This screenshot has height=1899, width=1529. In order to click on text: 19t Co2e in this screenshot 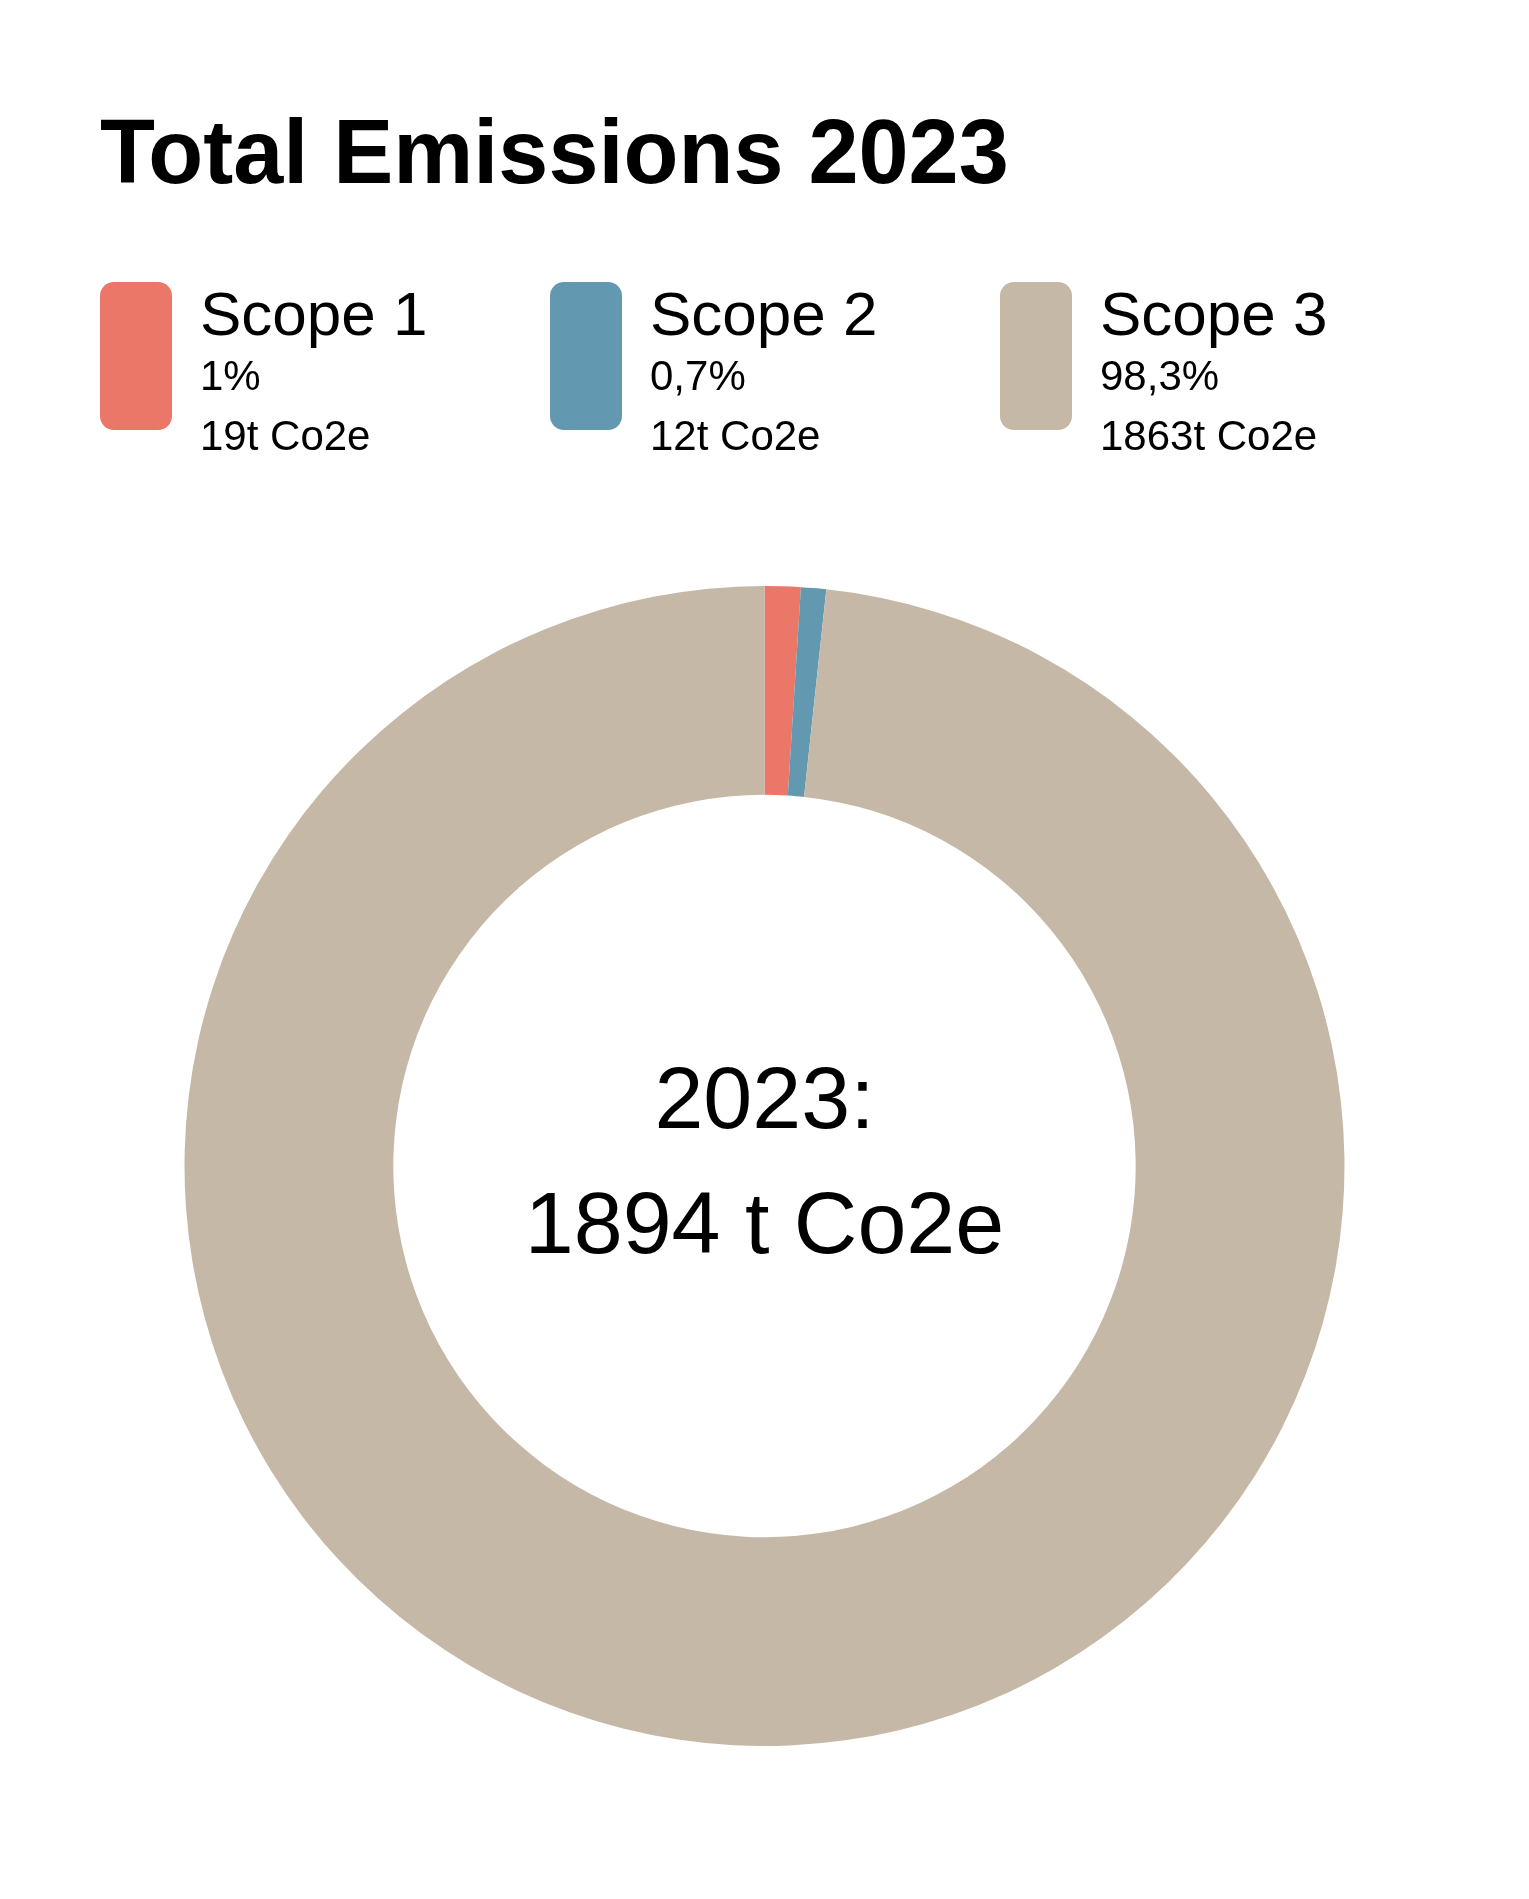, I will do `click(285, 435)`.